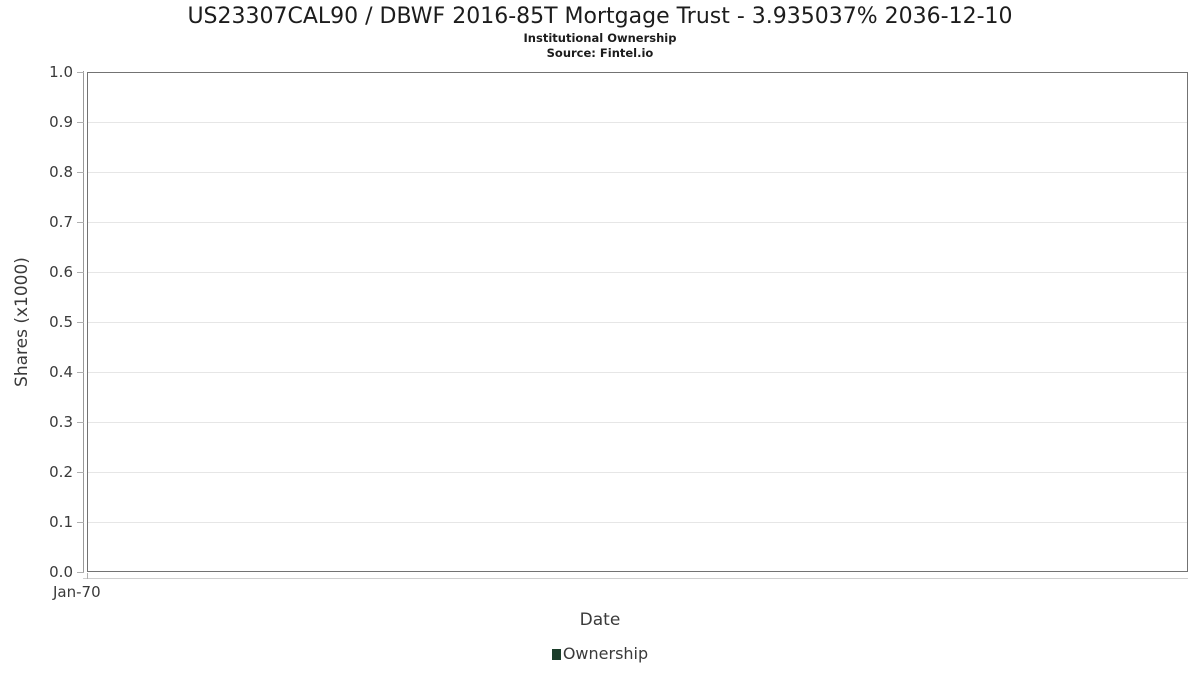  Describe the element at coordinates (61, 522) in the screenshot. I see `y-axis-label: 0.1` at that location.